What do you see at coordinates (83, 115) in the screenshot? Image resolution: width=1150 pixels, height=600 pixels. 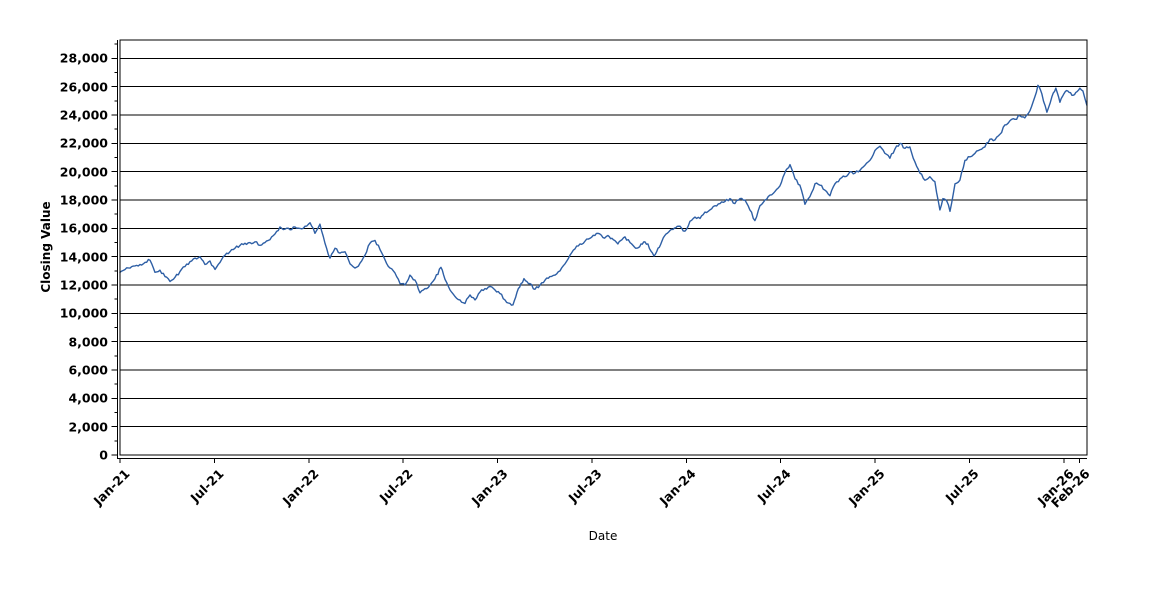 I see `y-tick-label: 24,000` at bounding box center [83, 115].